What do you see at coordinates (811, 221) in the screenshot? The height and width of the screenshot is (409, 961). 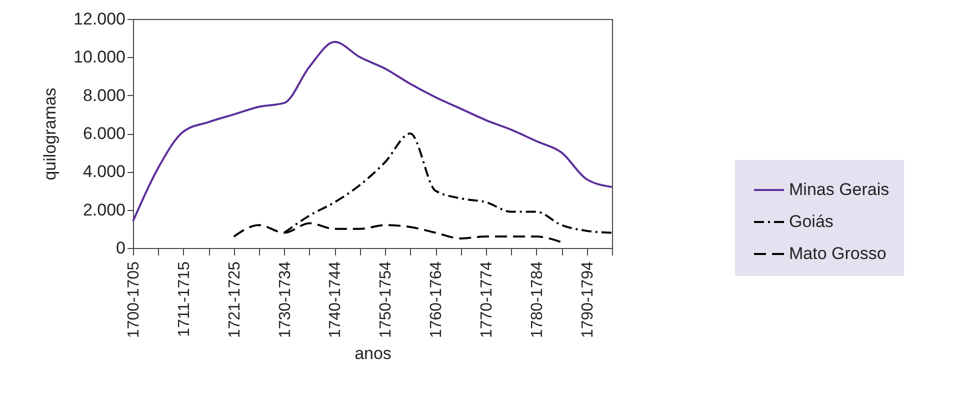 I see `legend-label: Goiás` at bounding box center [811, 221].